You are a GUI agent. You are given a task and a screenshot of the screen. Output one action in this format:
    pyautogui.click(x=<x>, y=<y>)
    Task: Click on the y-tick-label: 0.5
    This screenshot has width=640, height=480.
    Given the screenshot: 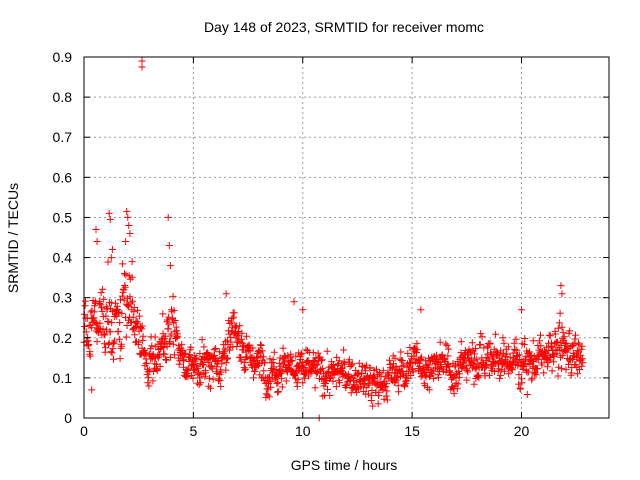 What is the action you would take?
    pyautogui.click(x=63, y=217)
    